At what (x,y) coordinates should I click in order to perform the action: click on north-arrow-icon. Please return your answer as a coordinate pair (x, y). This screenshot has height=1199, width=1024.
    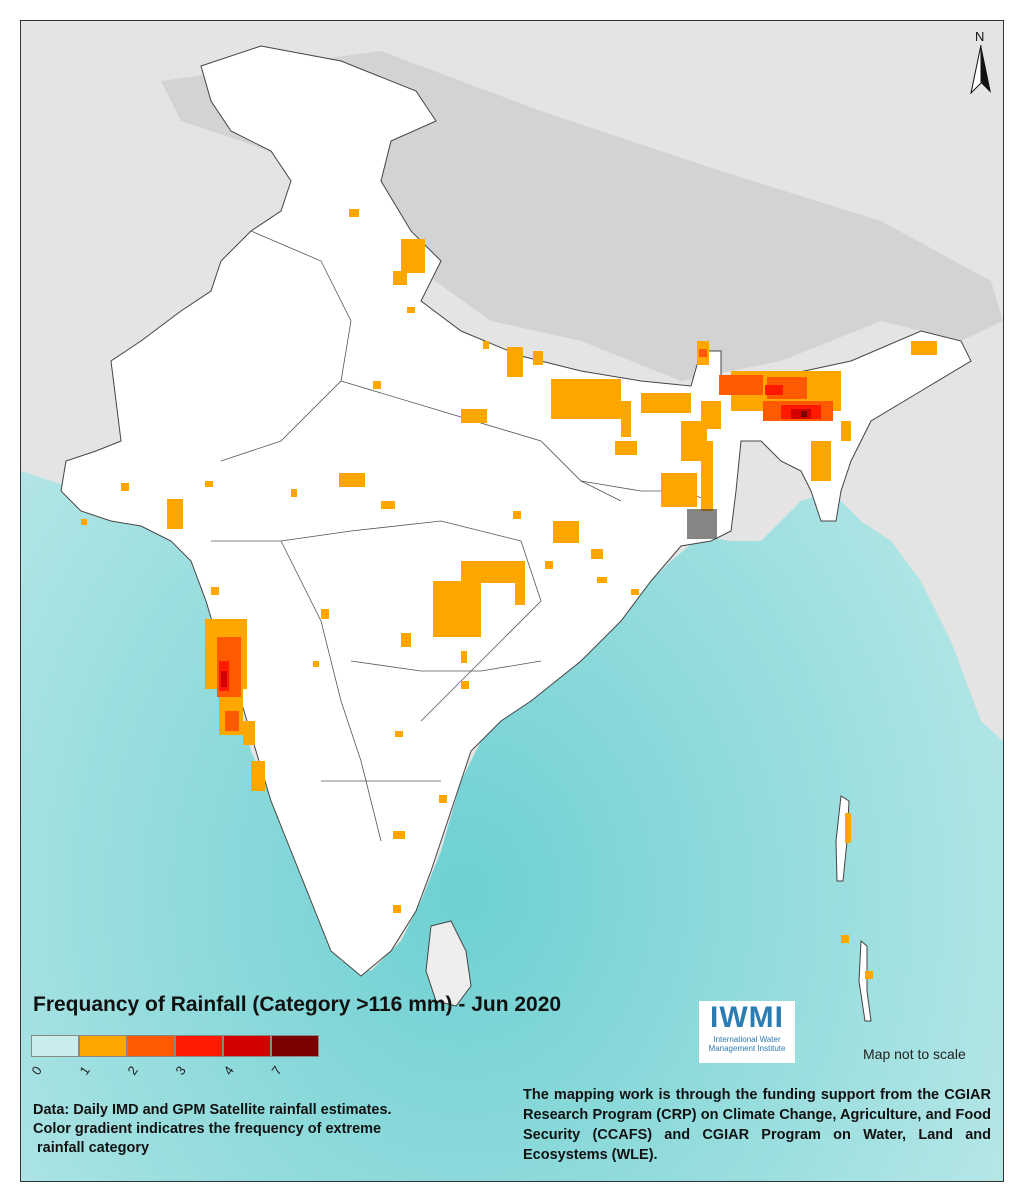
    Looking at the image, I should click on (980, 70).